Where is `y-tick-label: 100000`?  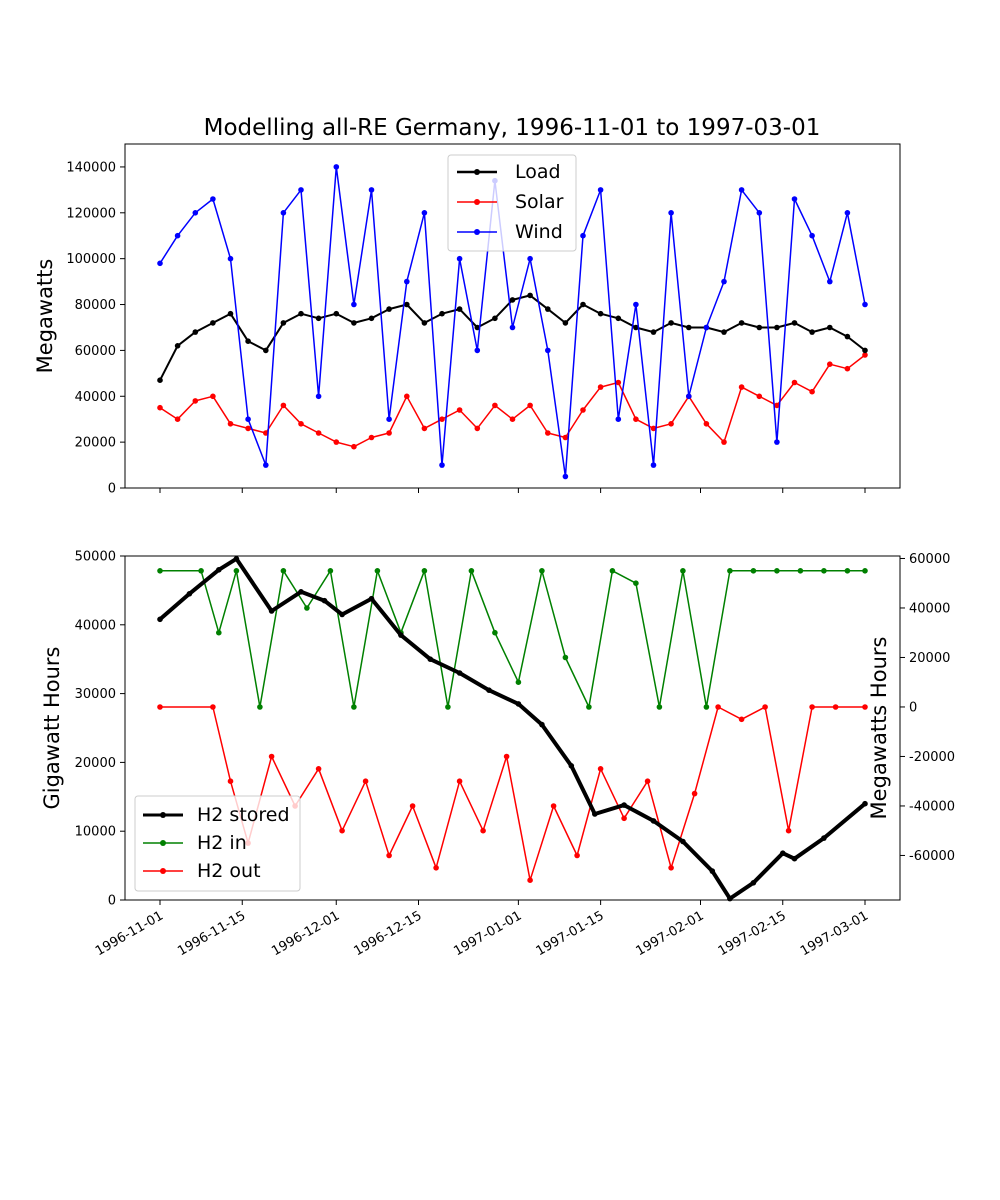
y-tick-label: 100000 is located at coordinates (91, 259).